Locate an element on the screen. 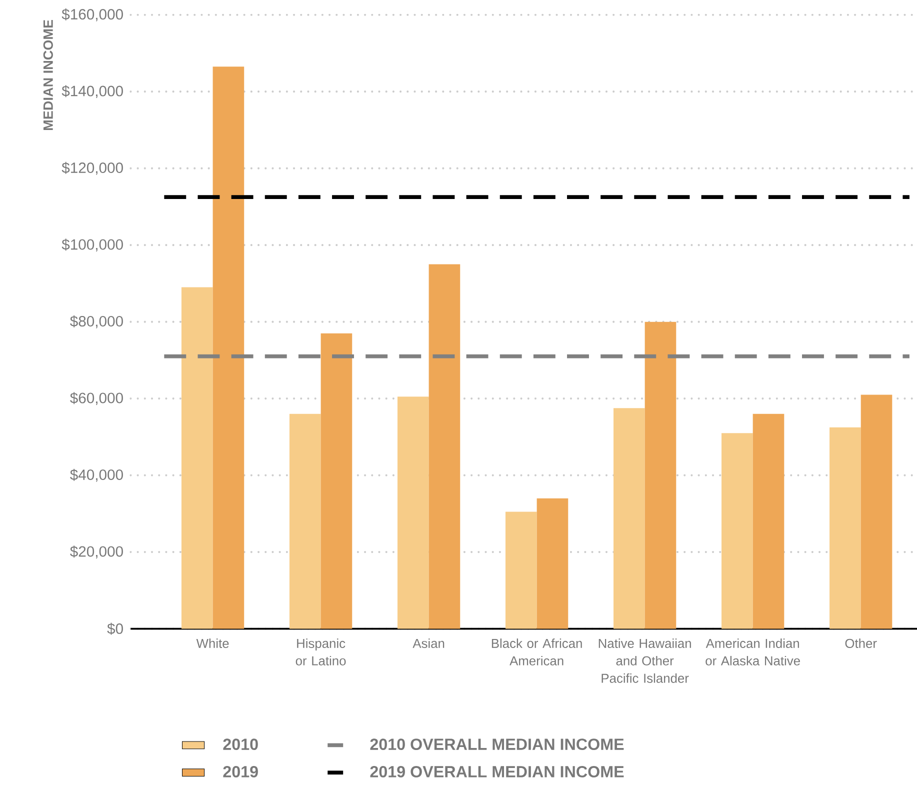  y-axis-title: MEDIAN INCOME is located at coordinates (48, 75).